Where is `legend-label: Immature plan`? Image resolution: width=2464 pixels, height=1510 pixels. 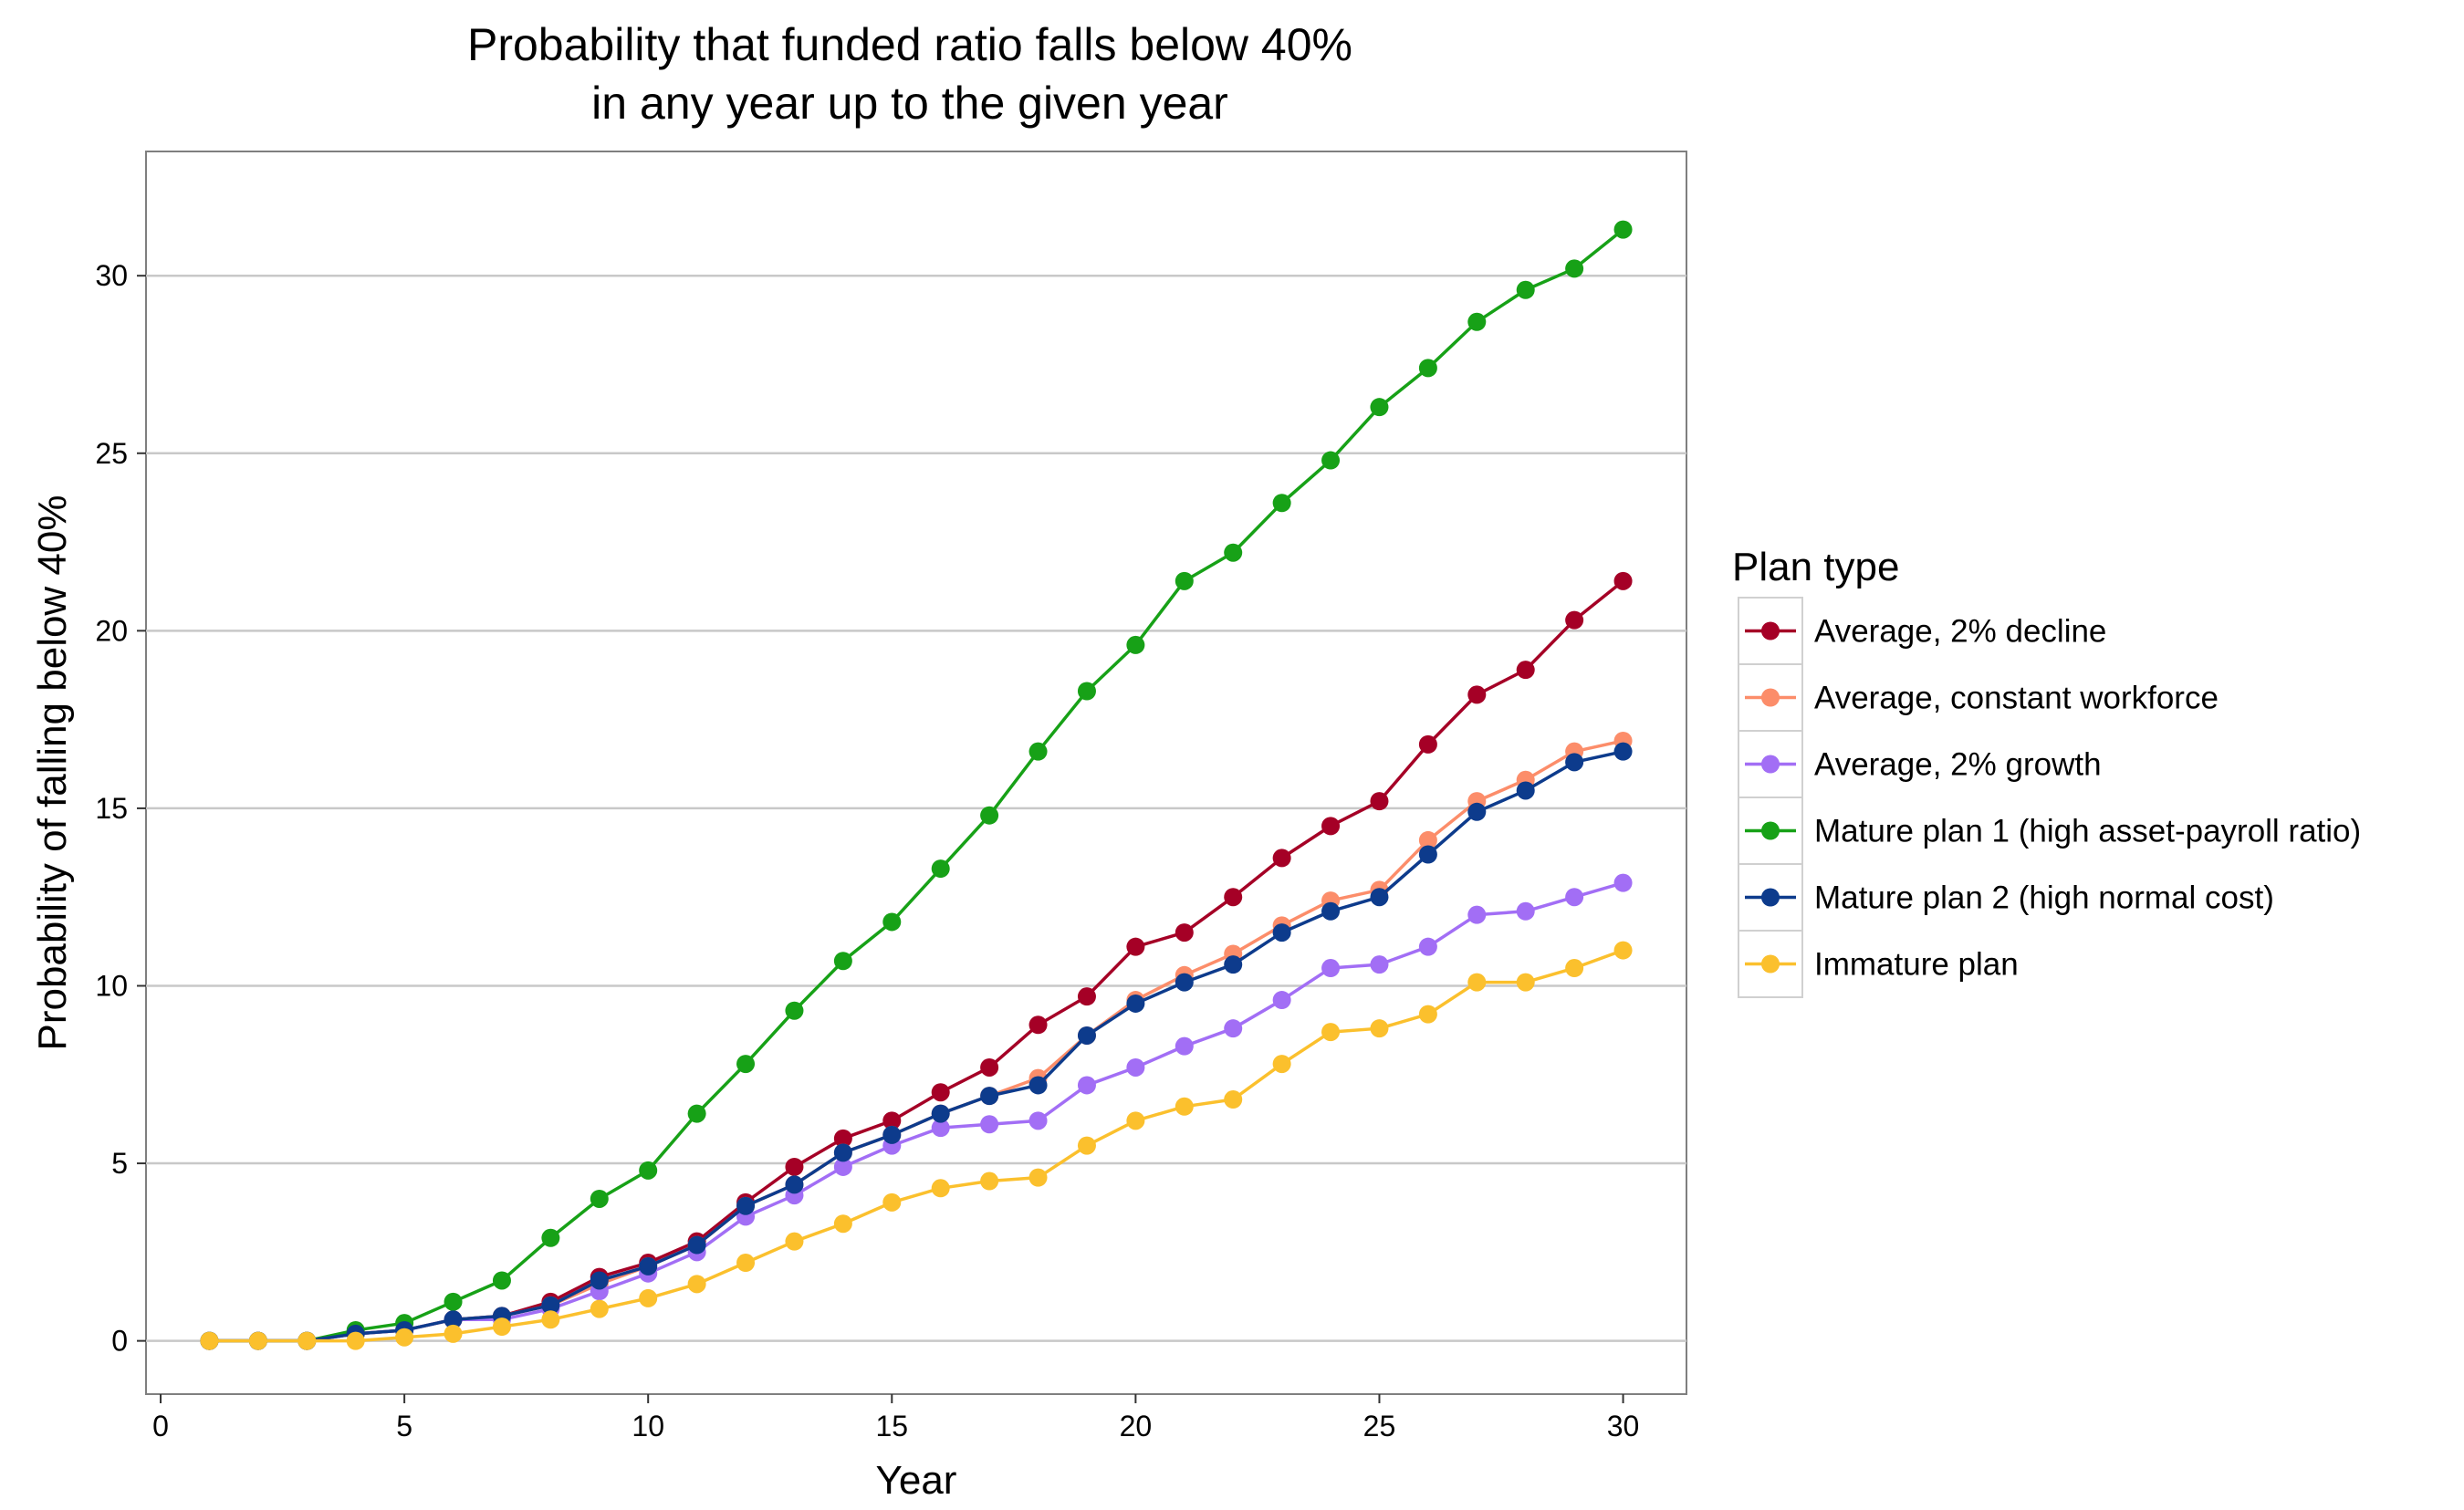
legend-label: Immature plan is located at coordinates (1917, 965).